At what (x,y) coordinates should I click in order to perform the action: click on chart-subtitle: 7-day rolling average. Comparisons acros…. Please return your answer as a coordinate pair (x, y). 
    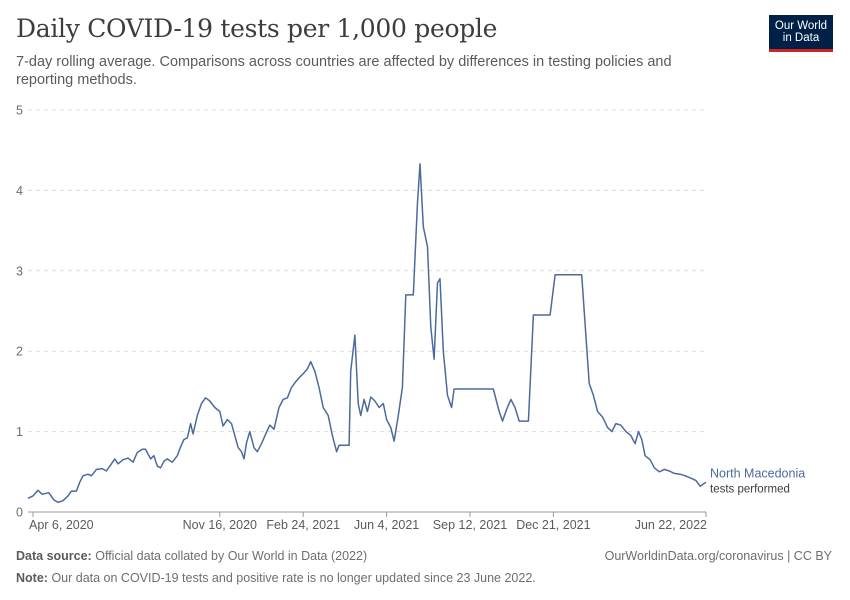
    Looking at the image, I should click on (344, 71).